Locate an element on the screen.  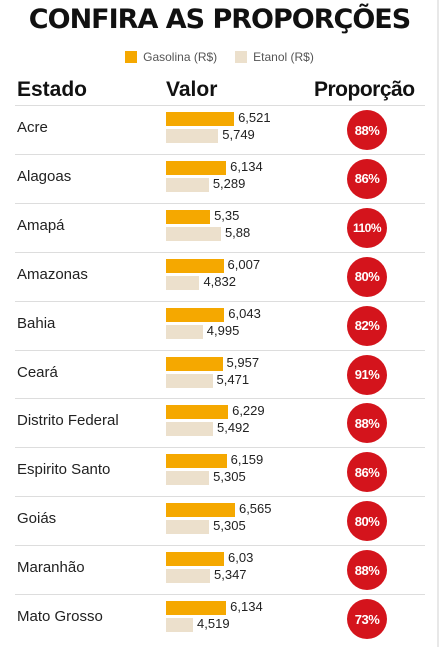
value-label-etanol: 5,289 is located at coordinates (229, 183).